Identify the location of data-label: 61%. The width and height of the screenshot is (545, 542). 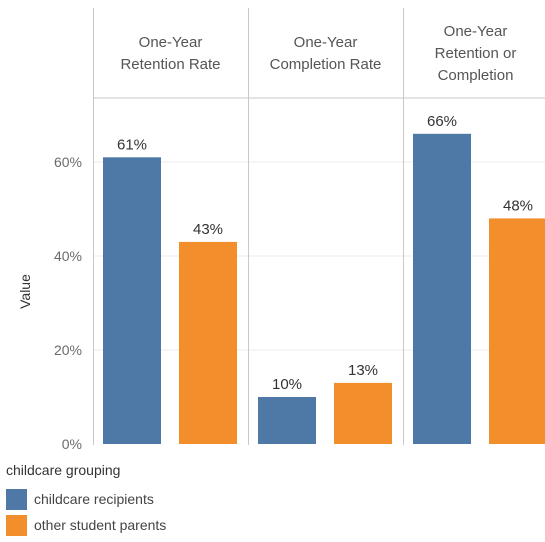
(132, 144).